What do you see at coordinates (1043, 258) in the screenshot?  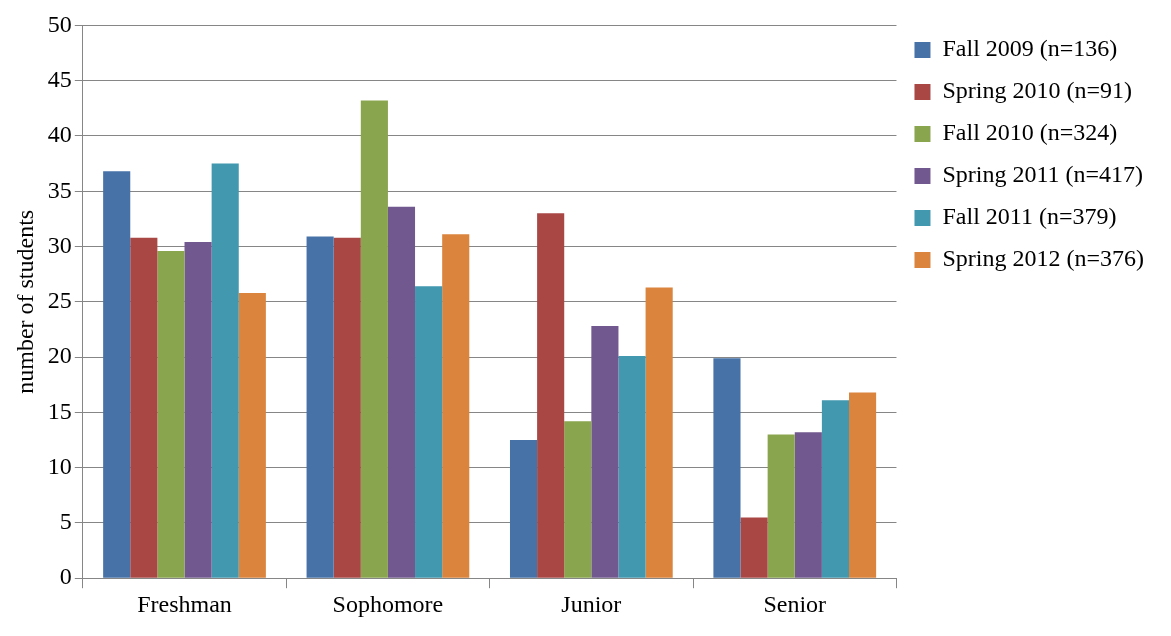 I see `legend-label: Spring 2012 (n=376)` at bounding box center [1043, 258].